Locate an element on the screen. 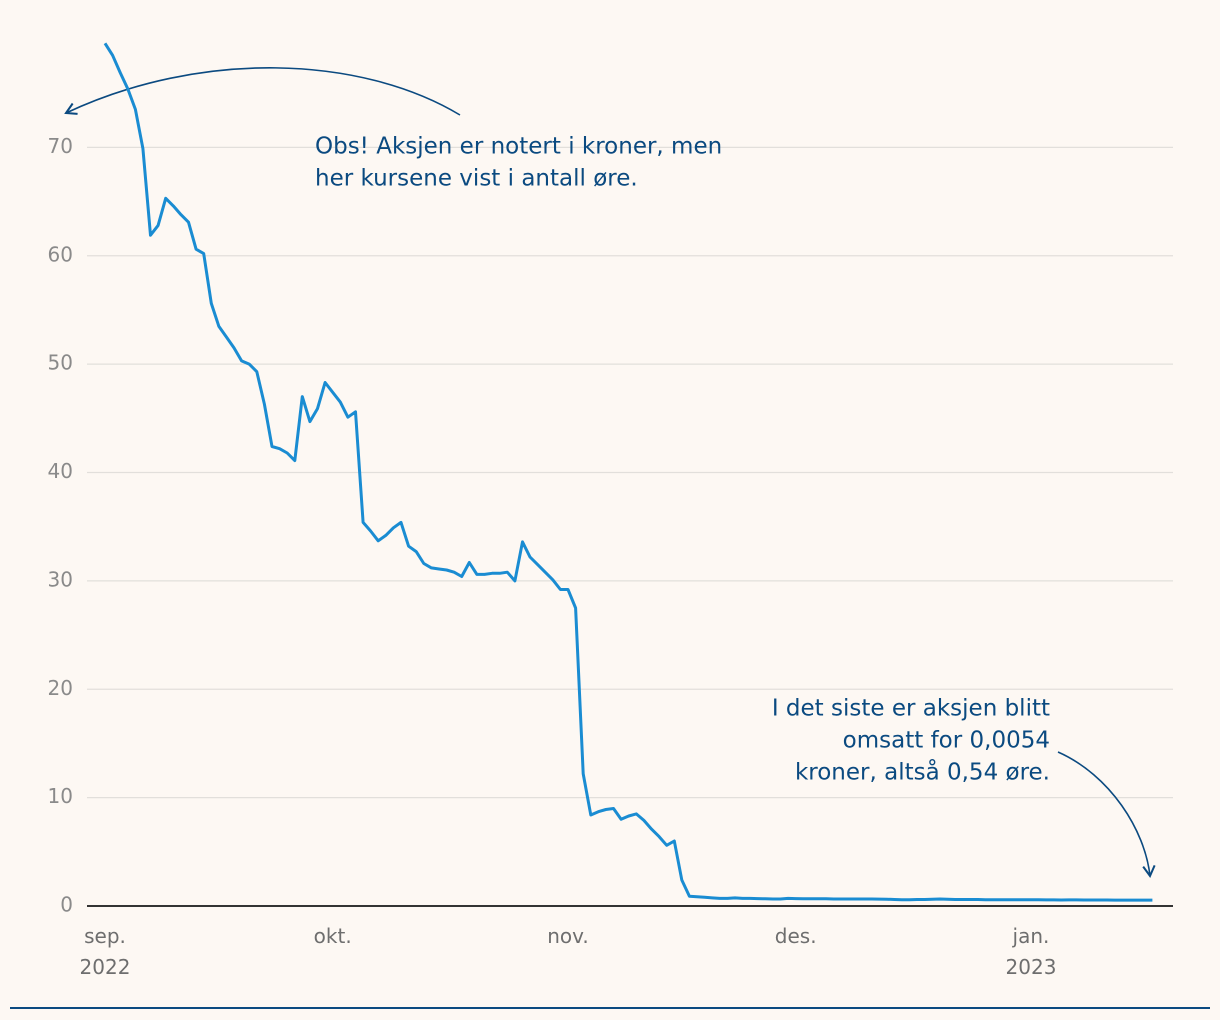 The image size is (1220, 1020). y-tick-label: 40 is located at coordinates (60, 471).